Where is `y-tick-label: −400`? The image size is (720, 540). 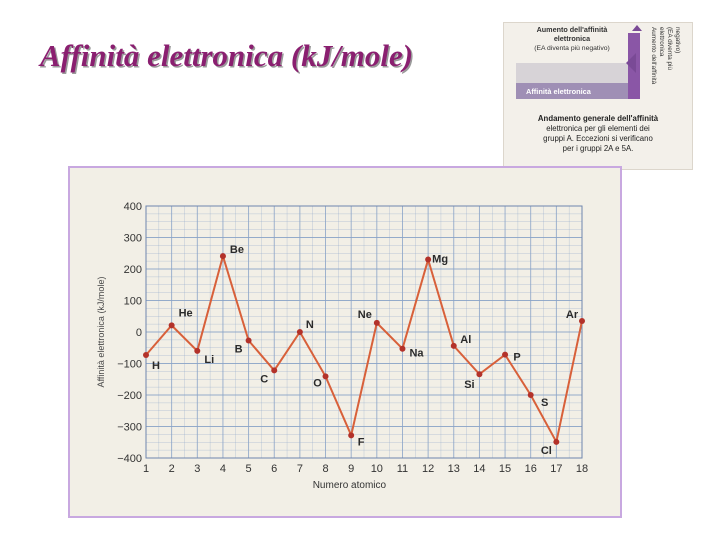 y-tick-label: −400 is located at coordinates (129, 459).